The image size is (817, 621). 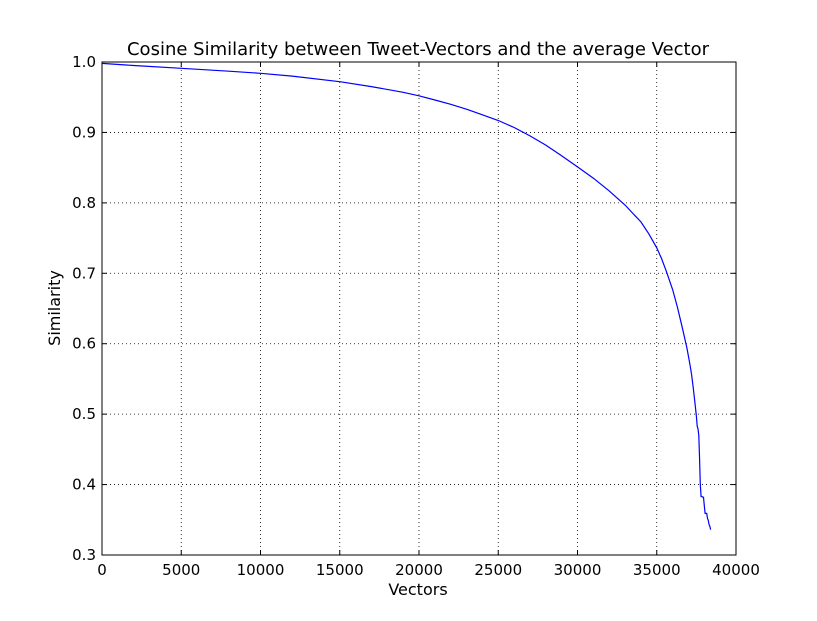 I want to click on x-tick-label: 10000, so click(x=261, y=570).